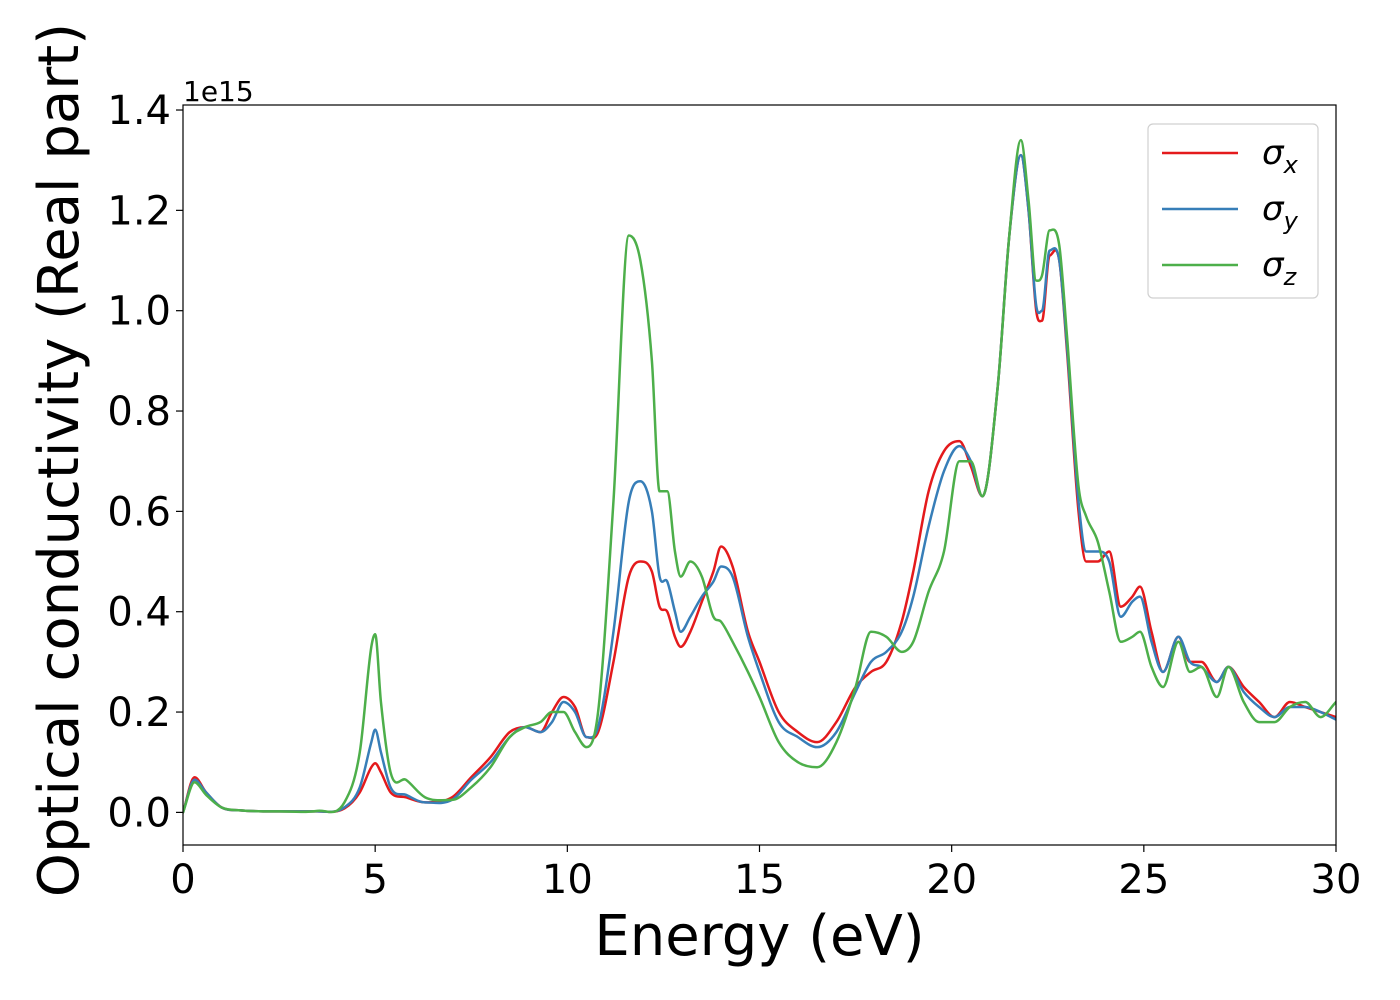 The width and height of the screenshot is (1400, 1000). Describe the element at coordinates (182, 880) in the screenshot. I see `x-tick-label: 0` at that location.